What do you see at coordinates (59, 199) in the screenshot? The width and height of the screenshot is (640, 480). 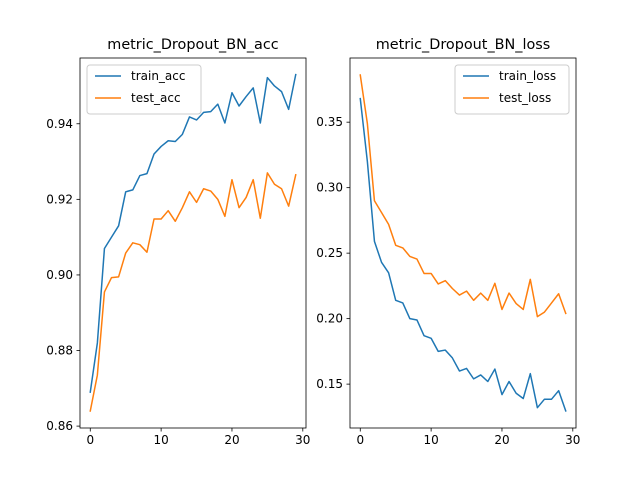 I see `accuracy-y-tick-label: 0.92` at bounding box center [59, 199].